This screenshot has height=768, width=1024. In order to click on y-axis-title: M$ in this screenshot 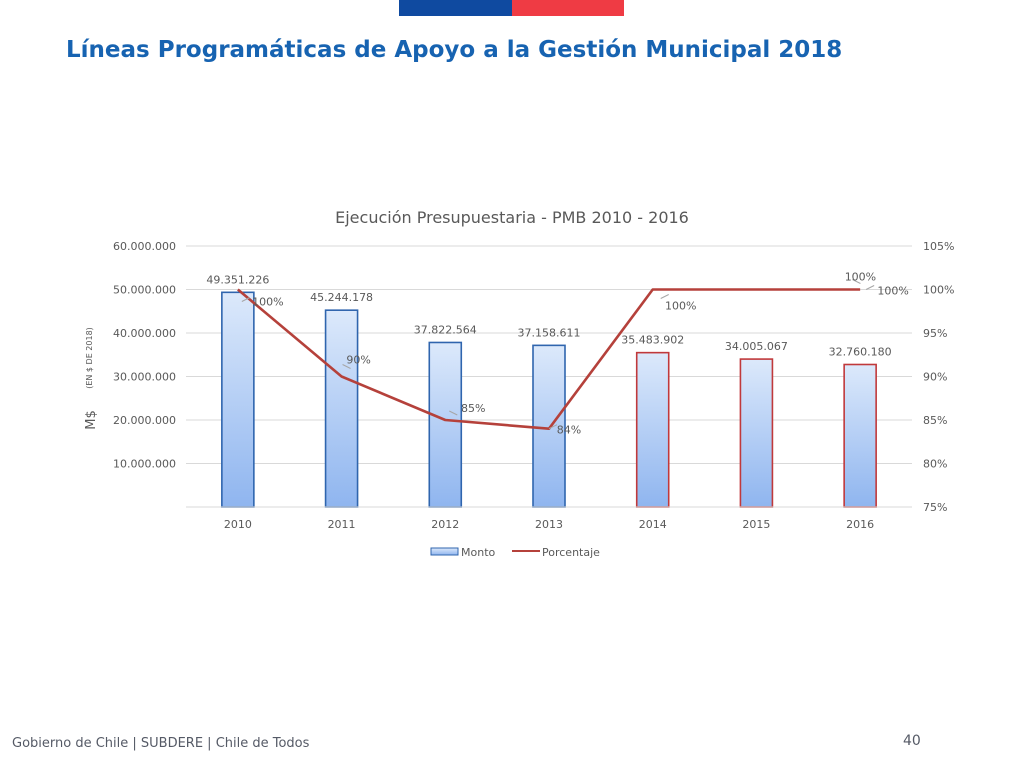, I will do `click(91, 420)`.